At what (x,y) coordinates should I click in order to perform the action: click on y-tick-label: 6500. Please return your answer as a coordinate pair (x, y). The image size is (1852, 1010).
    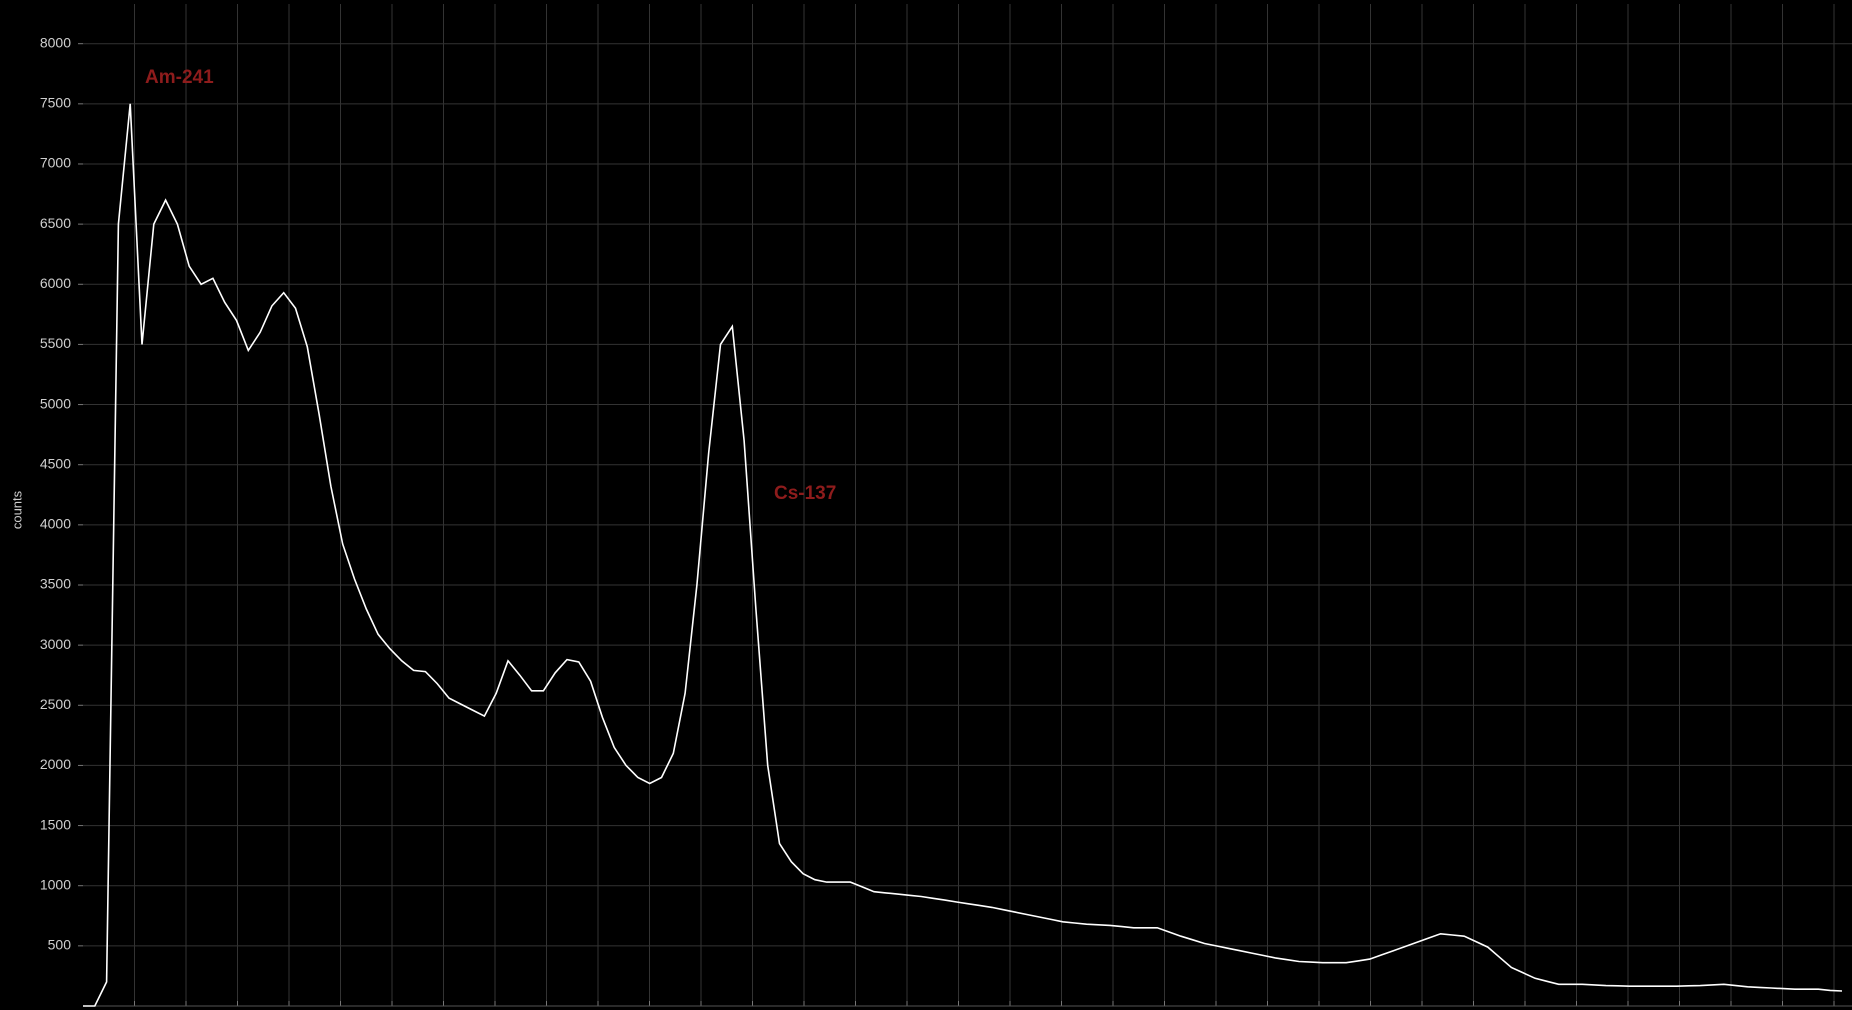
    Looking at the image, I should click on (55, 223).